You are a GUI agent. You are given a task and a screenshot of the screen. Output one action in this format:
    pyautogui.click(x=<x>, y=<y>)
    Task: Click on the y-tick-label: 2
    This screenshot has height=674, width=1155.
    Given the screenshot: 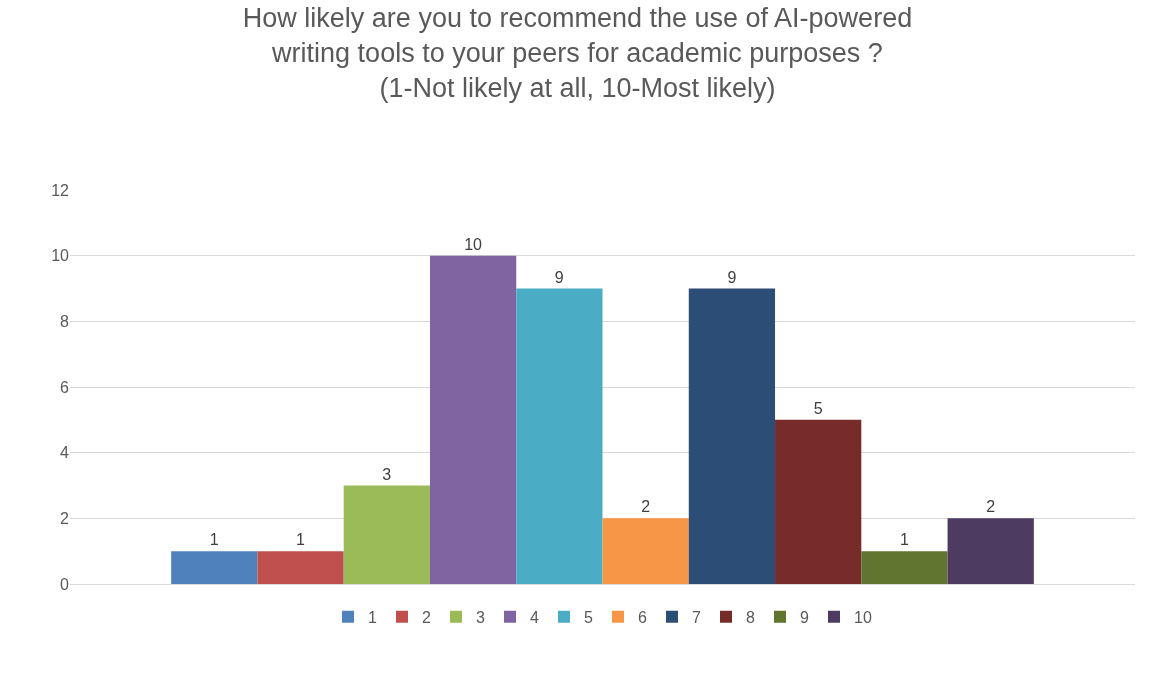 What is the action you would take?
    pyautogui.click(x=65, y=518)
    